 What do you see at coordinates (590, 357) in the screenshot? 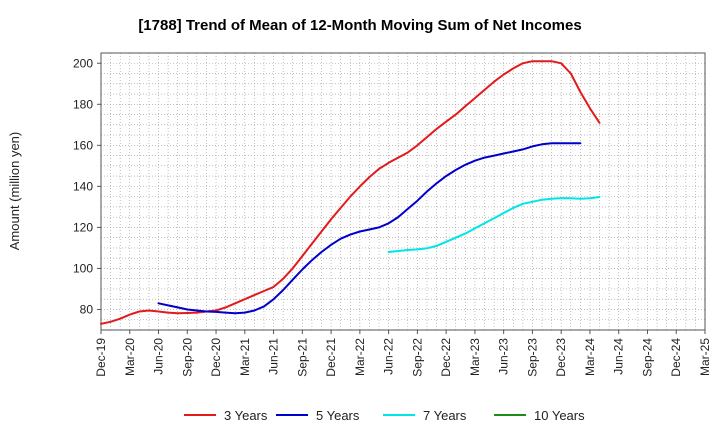
I see `x-tick-label: Mar-24` at bounding box center [590, 357].